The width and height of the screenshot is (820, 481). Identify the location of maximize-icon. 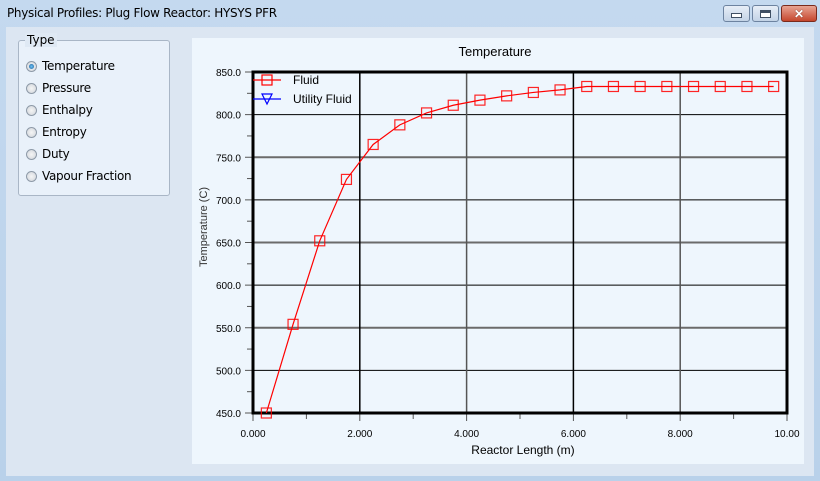
(765, 13).